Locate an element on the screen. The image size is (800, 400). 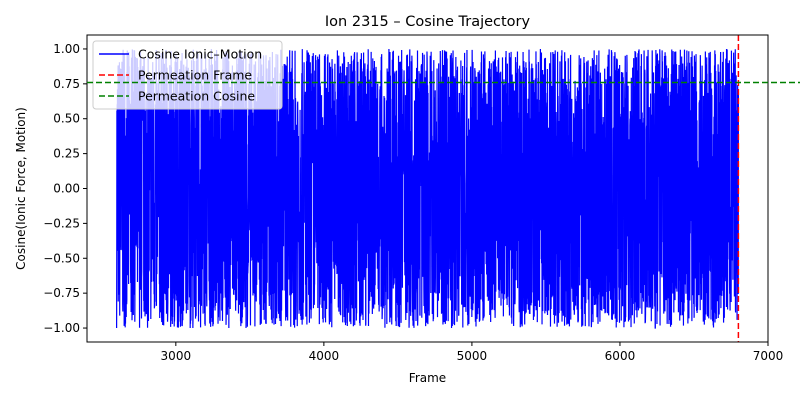
y-axis: −1.00 −0.75 −0.50 −0.25 0.00 0.25 0.50 0.75 1.00 is located at coordinates (65, 188).